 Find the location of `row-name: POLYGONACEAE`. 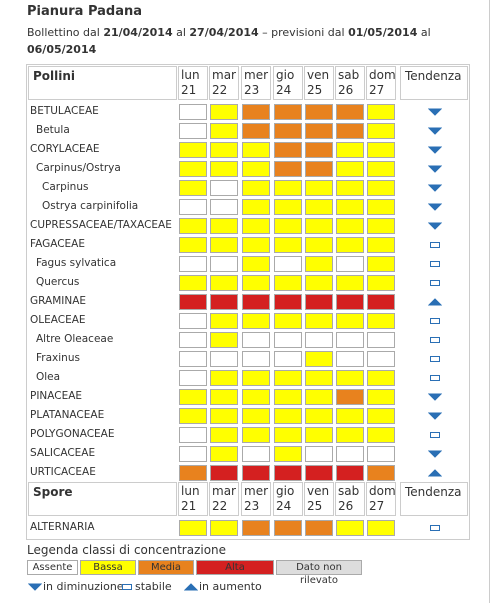

row-name: POLYGONACEAE is located at coordinates (72, 434).